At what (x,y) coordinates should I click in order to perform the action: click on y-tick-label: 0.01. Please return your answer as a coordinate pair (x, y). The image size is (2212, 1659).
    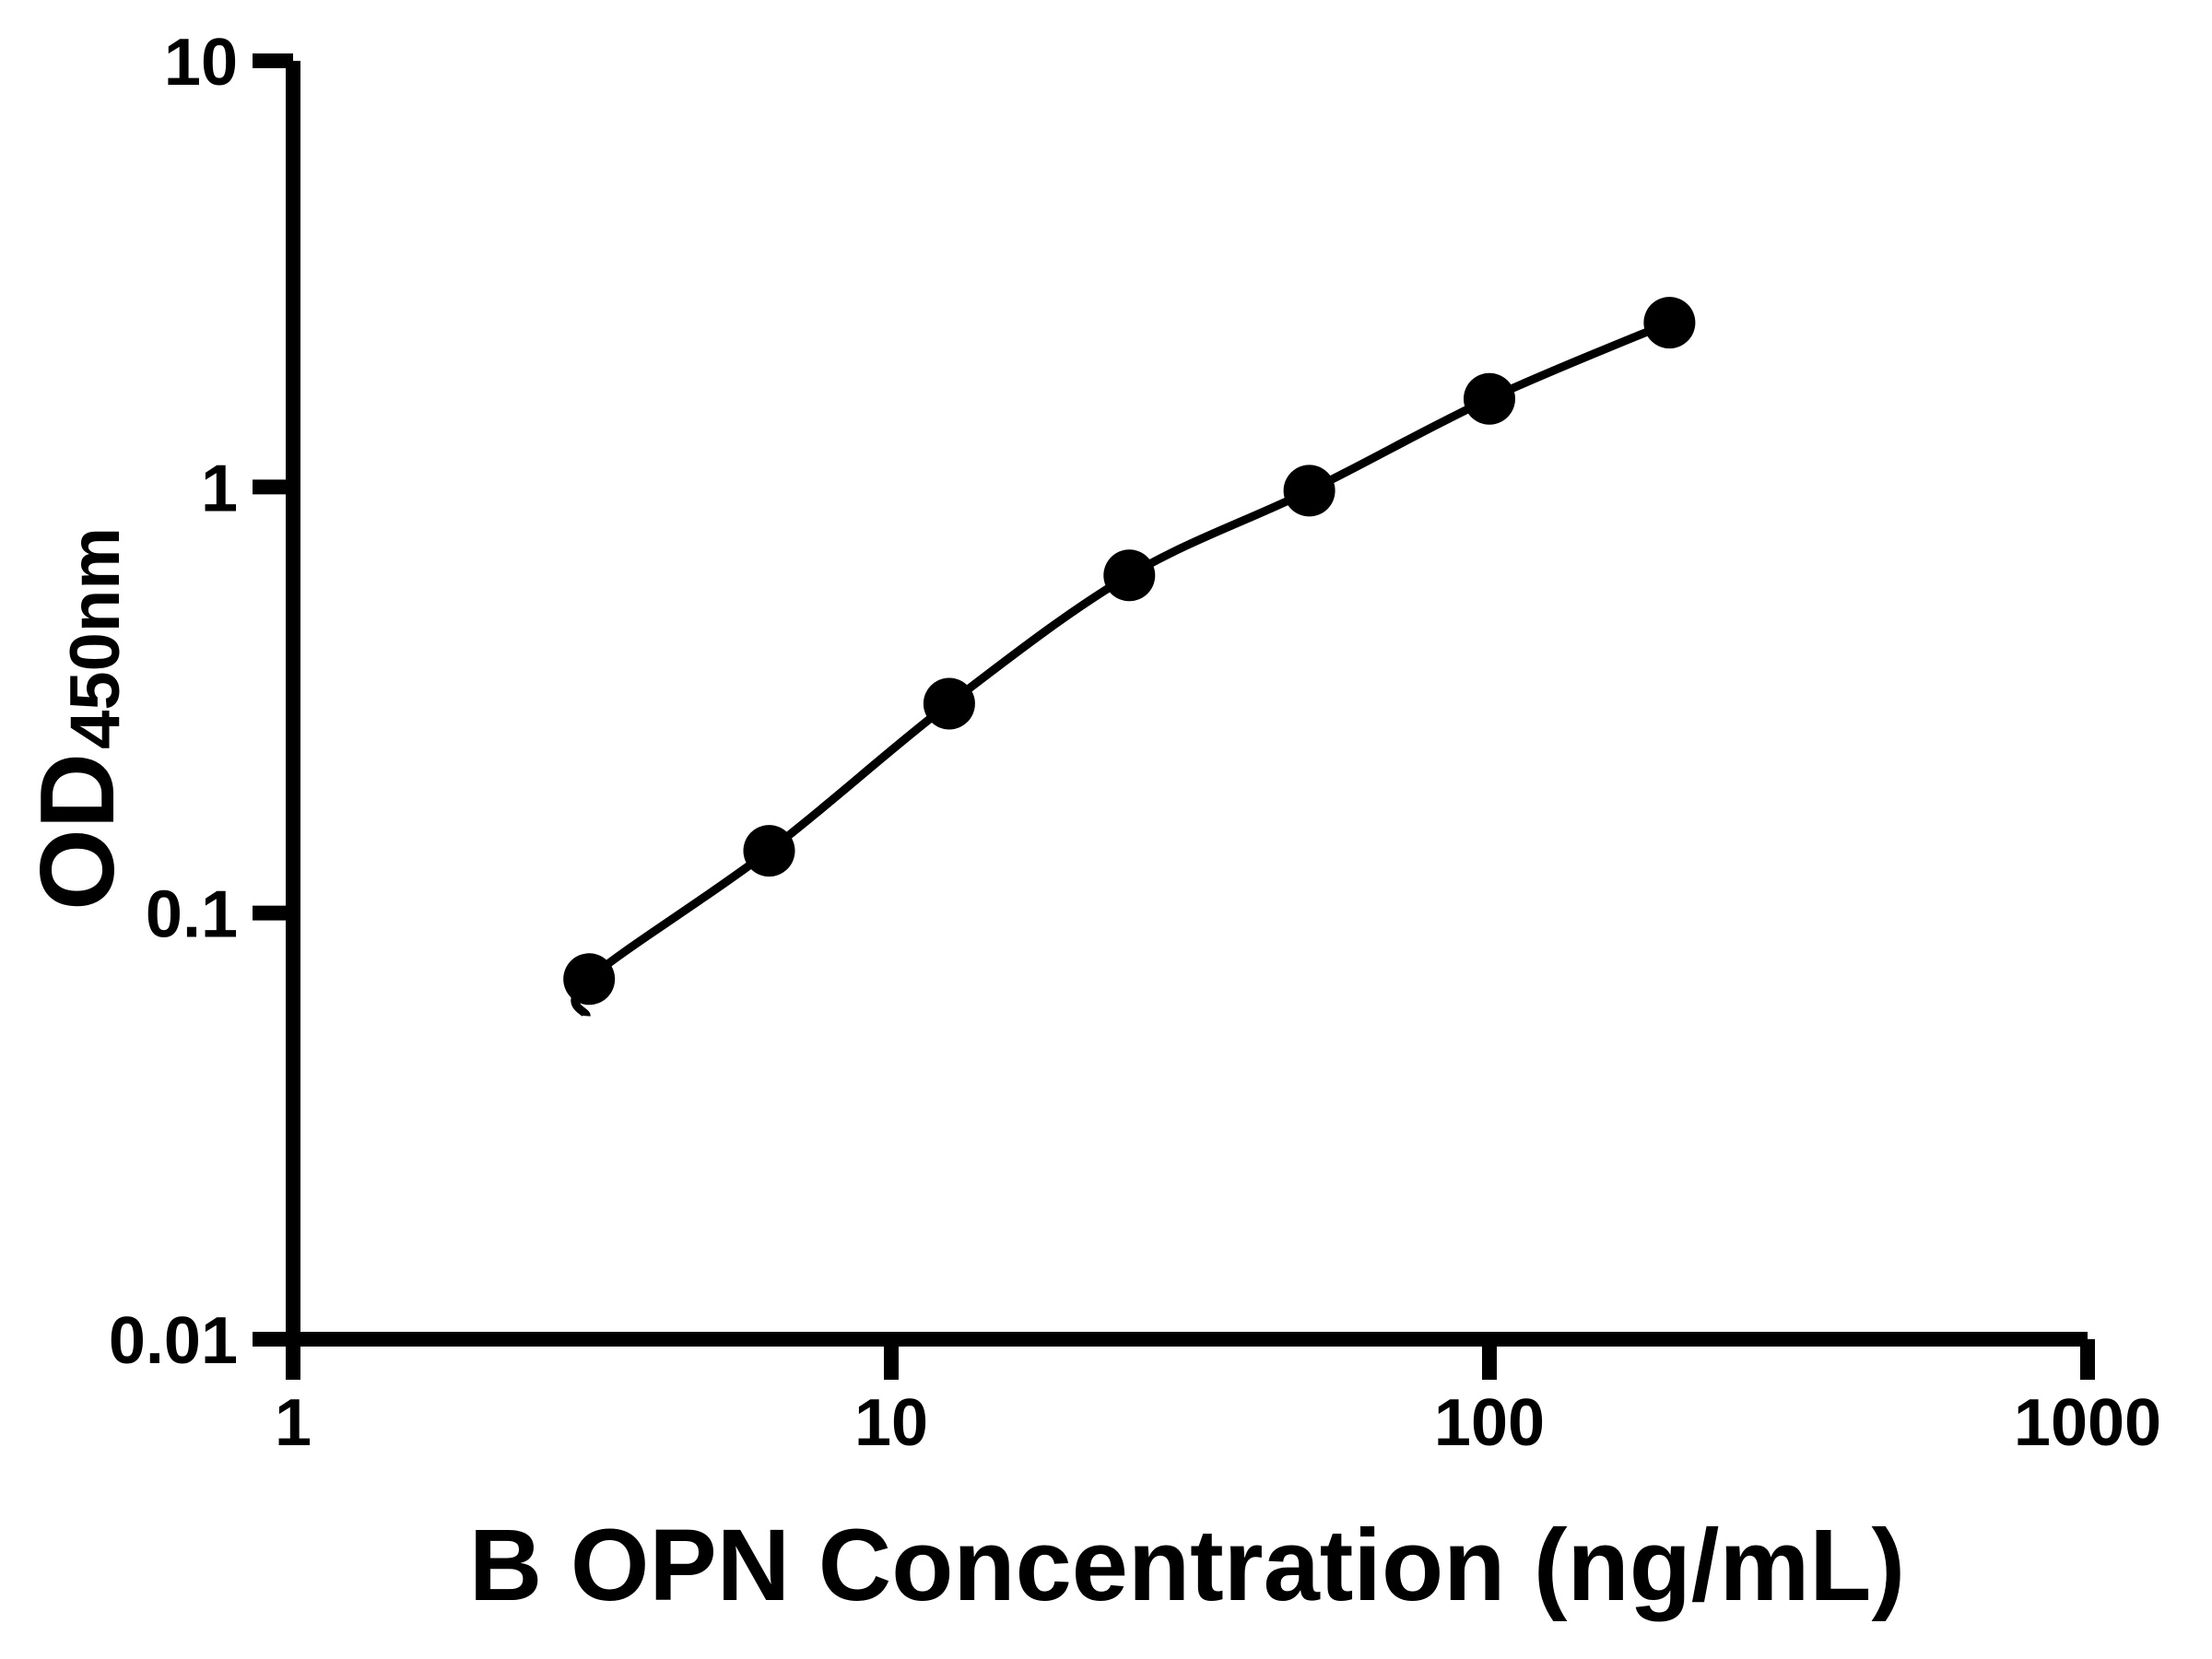
    Looking at the image, I should click on (173, 1341).